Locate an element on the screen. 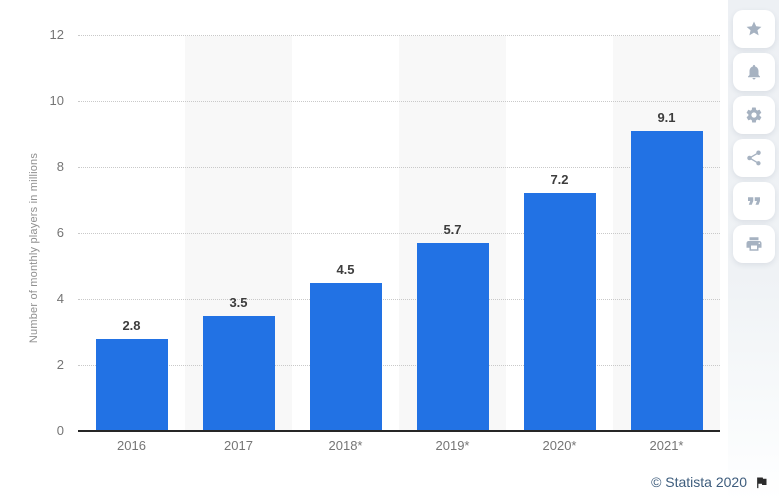  gear-icon is located at coordinates (753, 115).